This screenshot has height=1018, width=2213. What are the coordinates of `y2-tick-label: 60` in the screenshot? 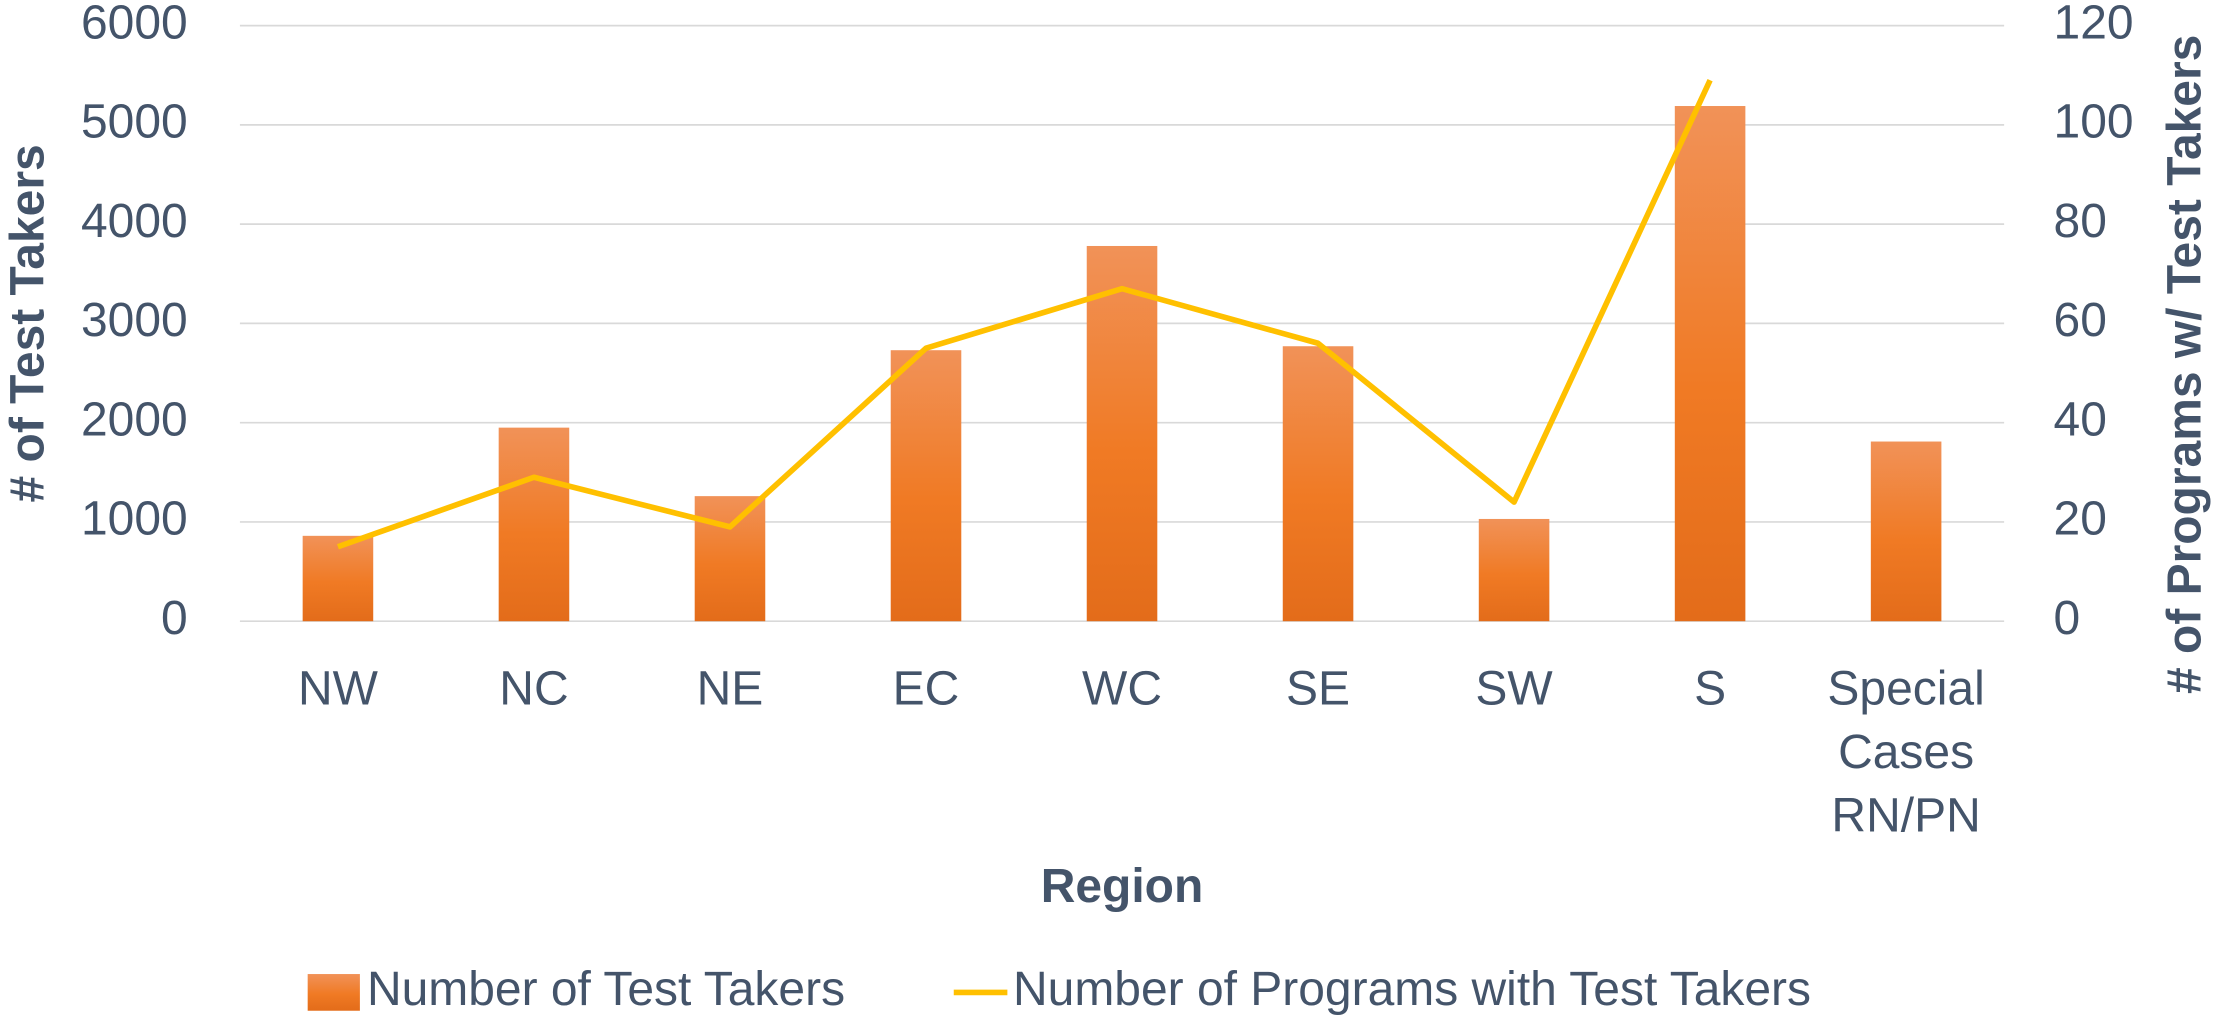 It's located at (2080, 320).